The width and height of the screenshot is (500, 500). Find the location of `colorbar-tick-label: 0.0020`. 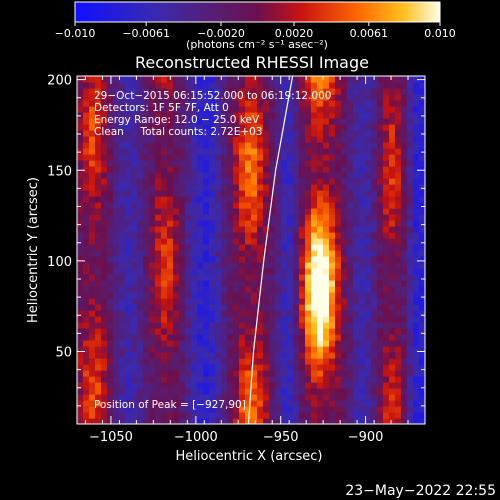

colorbar-tick-label: 0.0020 is located at coordinates (294, 33).